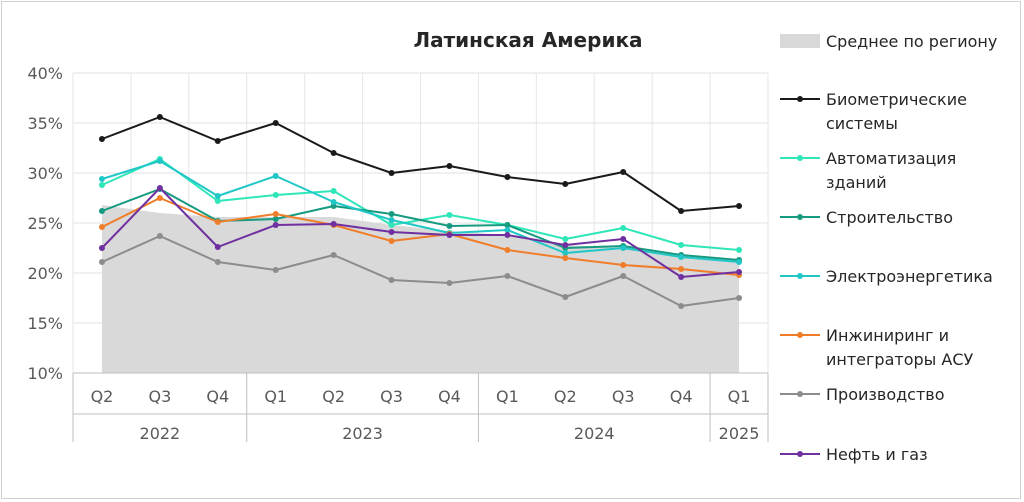  What do you see at coordinates (594, 433) in the screenshot?
I see `year-label: 2024` at bounding box center [594, 433].